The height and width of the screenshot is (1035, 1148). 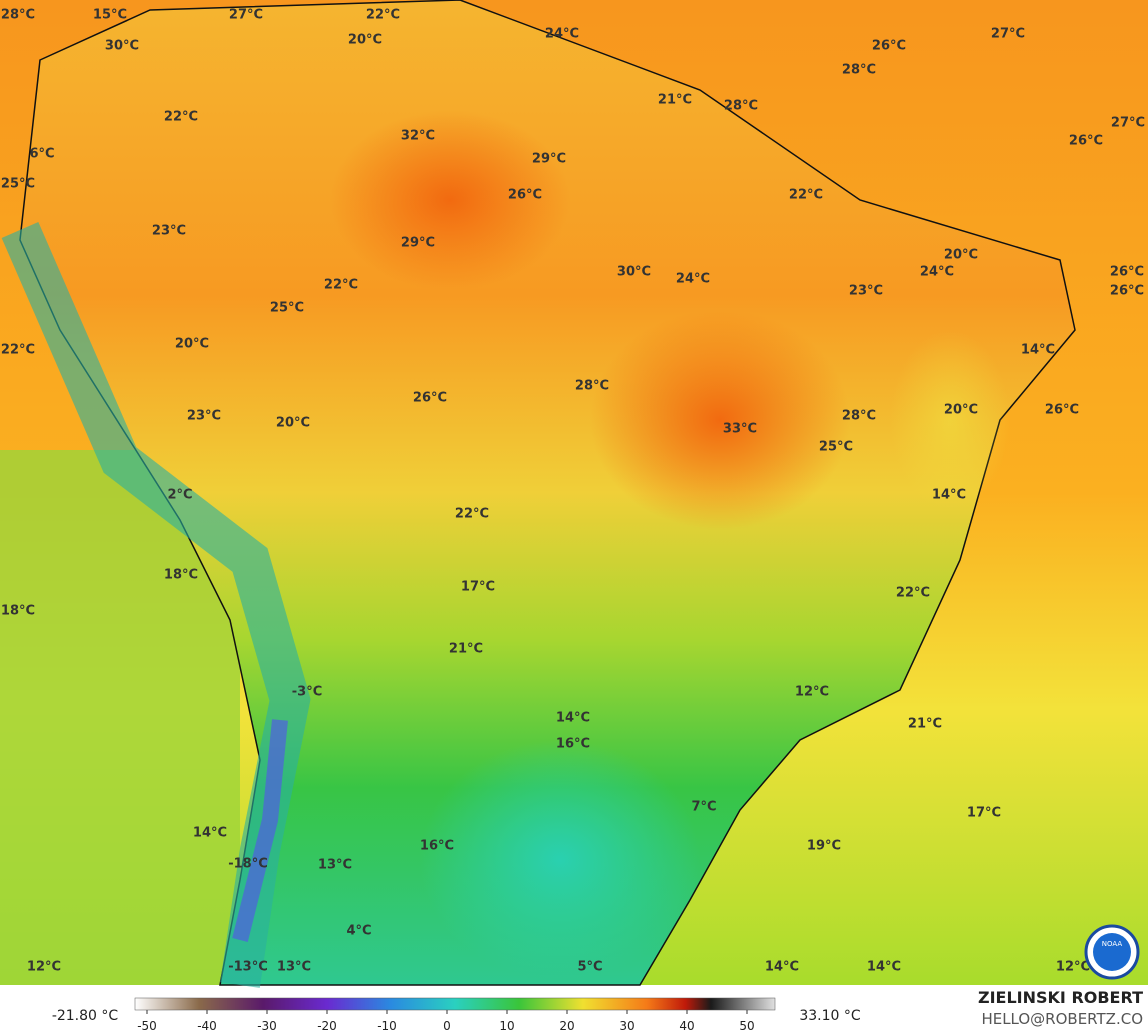 I want to click on temperature-label: 32°C, so click(x=418, y=136).